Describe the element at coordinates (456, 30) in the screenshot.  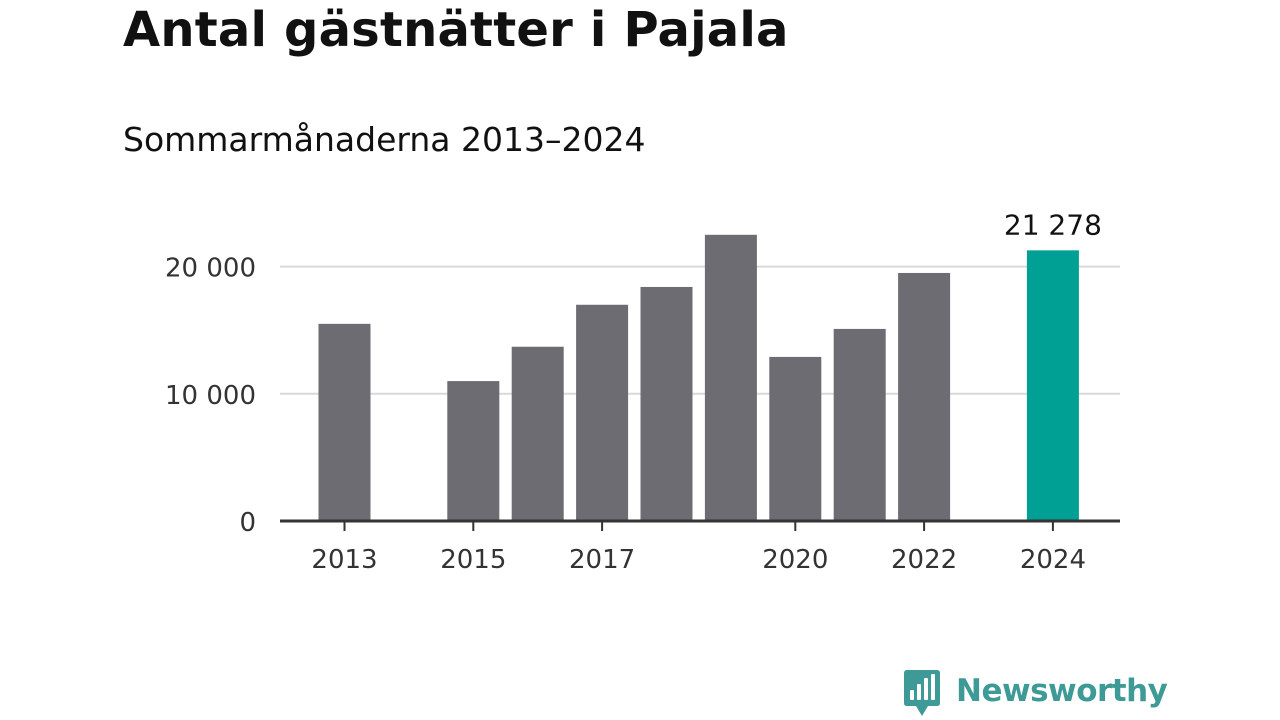
I see `chart-title: Antal gästnätter i Pajala` at that location.